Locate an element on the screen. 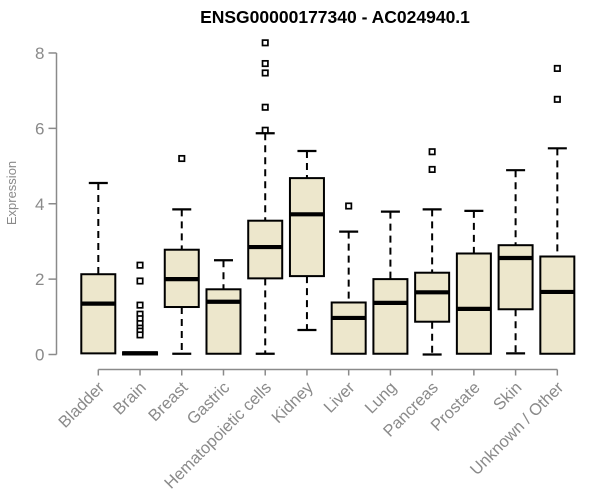 The height and width of the screenshot is (500, 600). box-prostate is located at coordinates (473, 282).